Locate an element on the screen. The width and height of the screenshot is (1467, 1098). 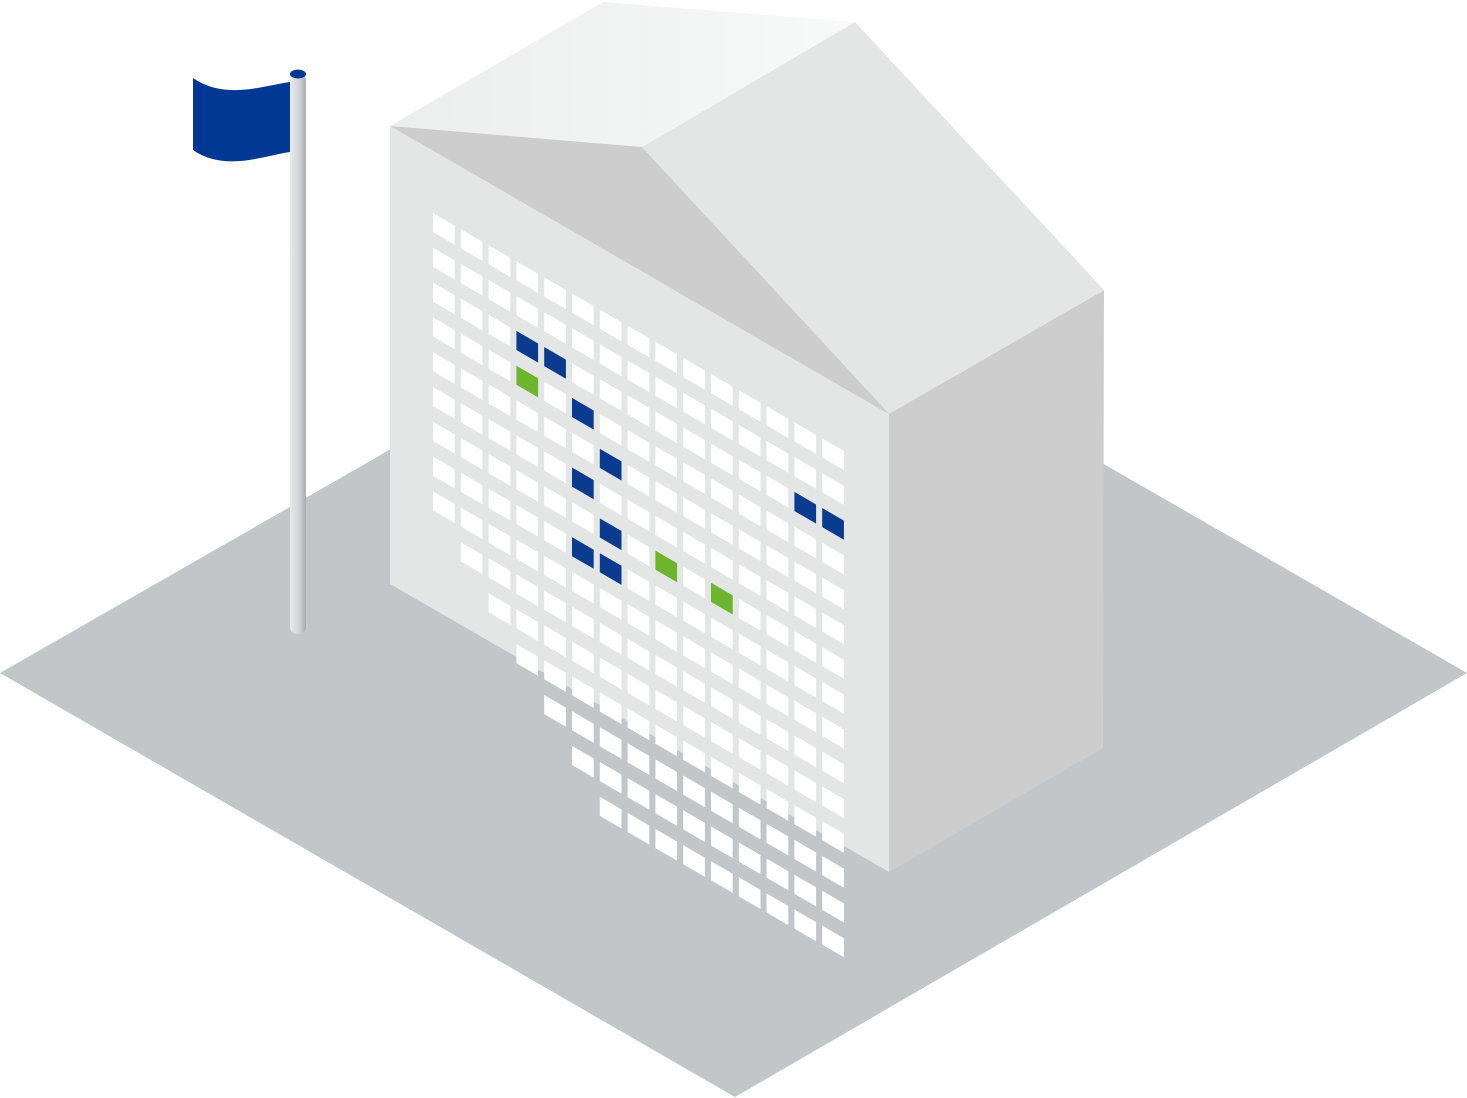
flag is located at coordinates (241, 120).